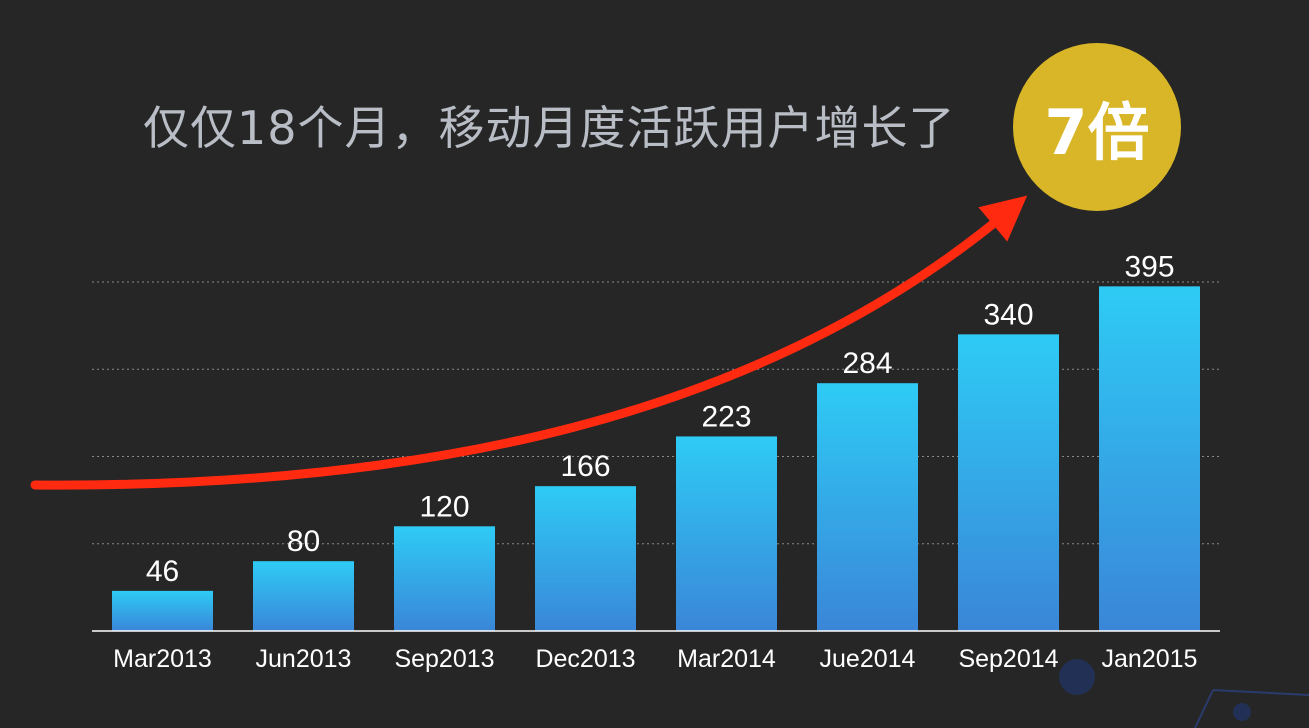  Describe the element at coordinates (1097, 132) in the screenshot. I see `multiplier-badge-text: 7倍` at that location.